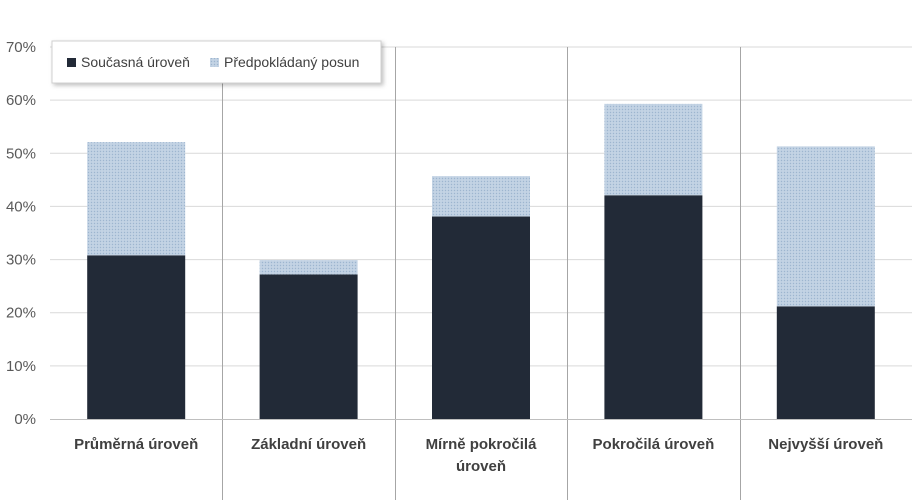 This screenshot has width=913, height=502. What do you see at coordinates (21, 100) in the screenshot?
I see `y-tick-label: 60%` at bounding box center [21, 100].